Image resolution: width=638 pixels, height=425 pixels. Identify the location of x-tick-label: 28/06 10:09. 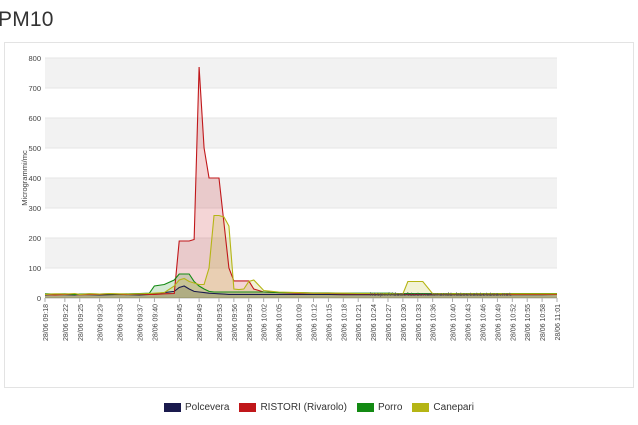
(300, 322).